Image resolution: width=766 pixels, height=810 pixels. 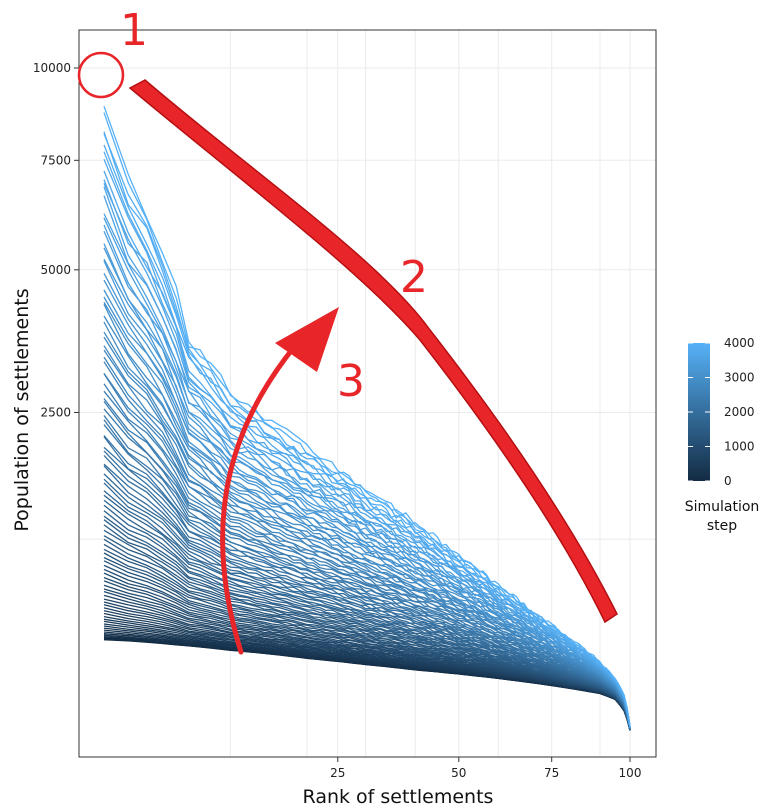 I want to click on x-tick-label: 100, so click(x=630, y=773).